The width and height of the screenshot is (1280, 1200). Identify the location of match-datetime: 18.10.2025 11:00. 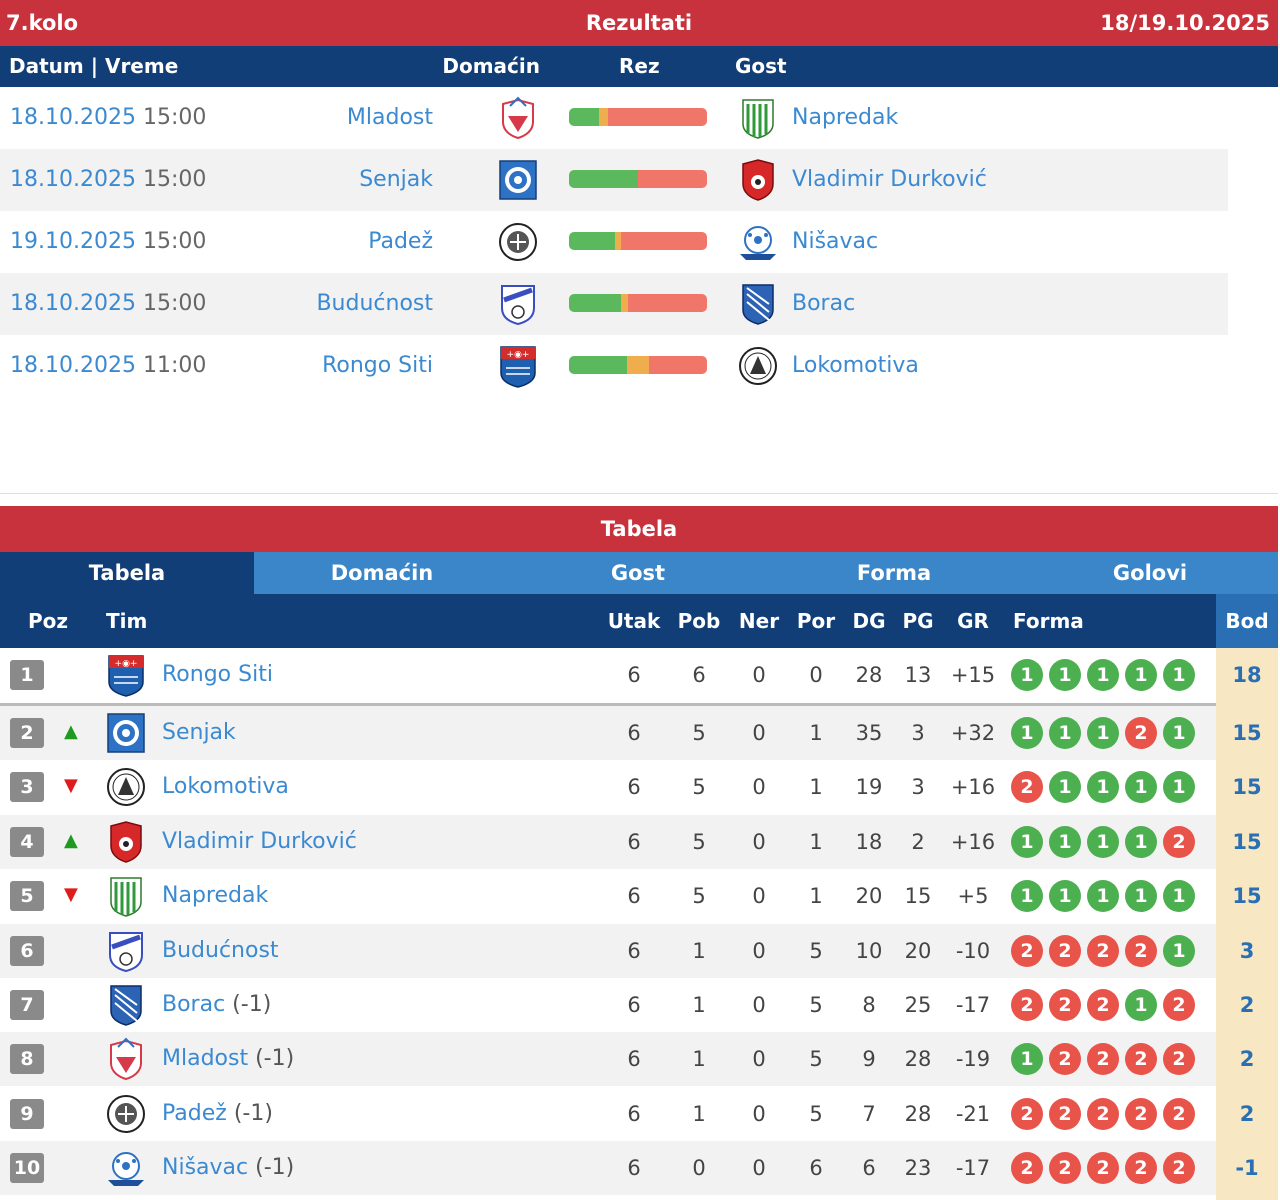
(108, 366).